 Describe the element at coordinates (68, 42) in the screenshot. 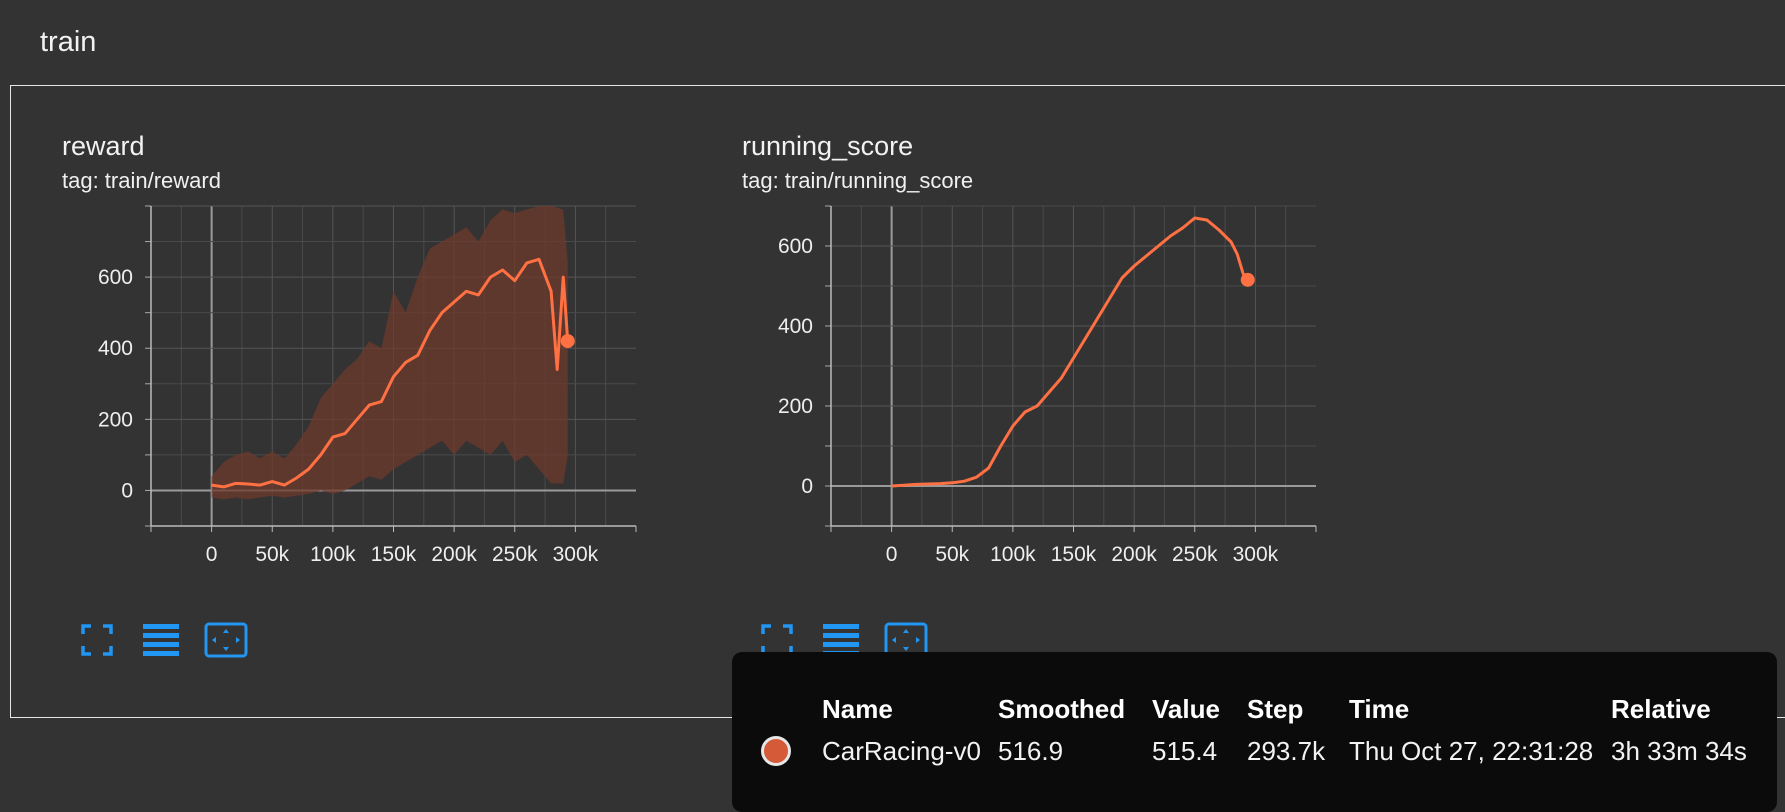

I see `run-title: train` at that location.